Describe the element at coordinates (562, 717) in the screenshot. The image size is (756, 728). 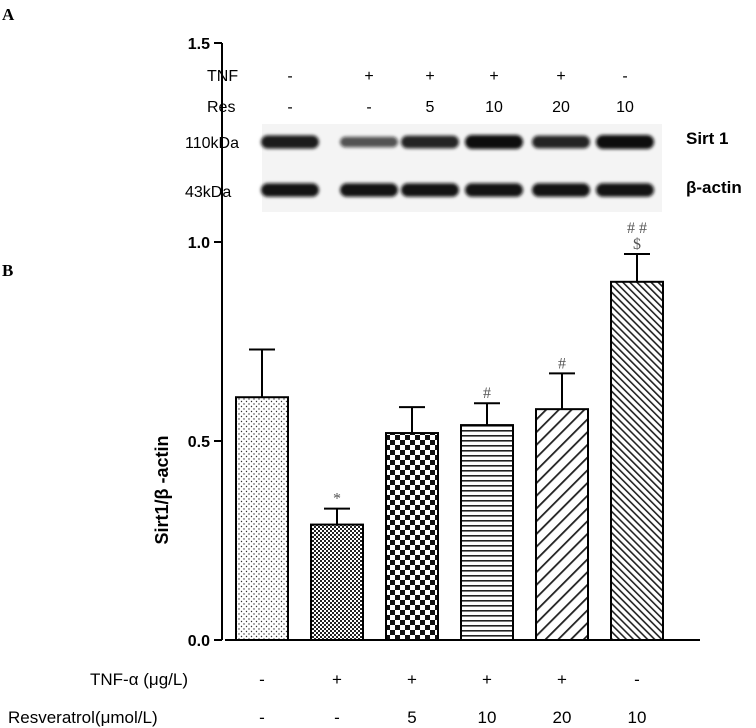
I see `bar-condition-label: 20` at that location.